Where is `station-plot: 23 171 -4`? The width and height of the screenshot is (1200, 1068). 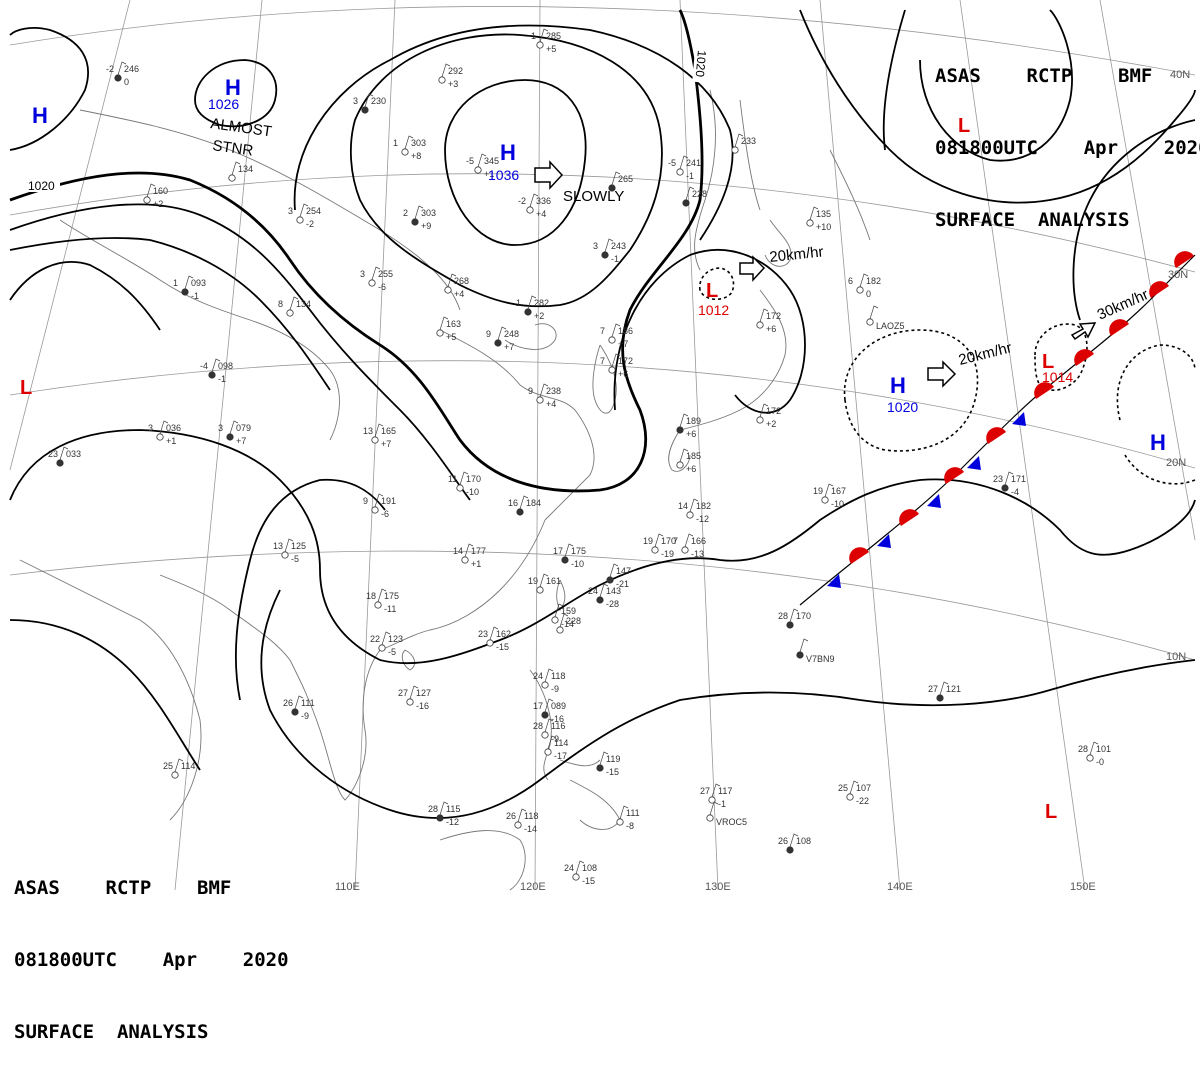
station-plot: 23 171 -4 is located at coordinates (1009, 484).